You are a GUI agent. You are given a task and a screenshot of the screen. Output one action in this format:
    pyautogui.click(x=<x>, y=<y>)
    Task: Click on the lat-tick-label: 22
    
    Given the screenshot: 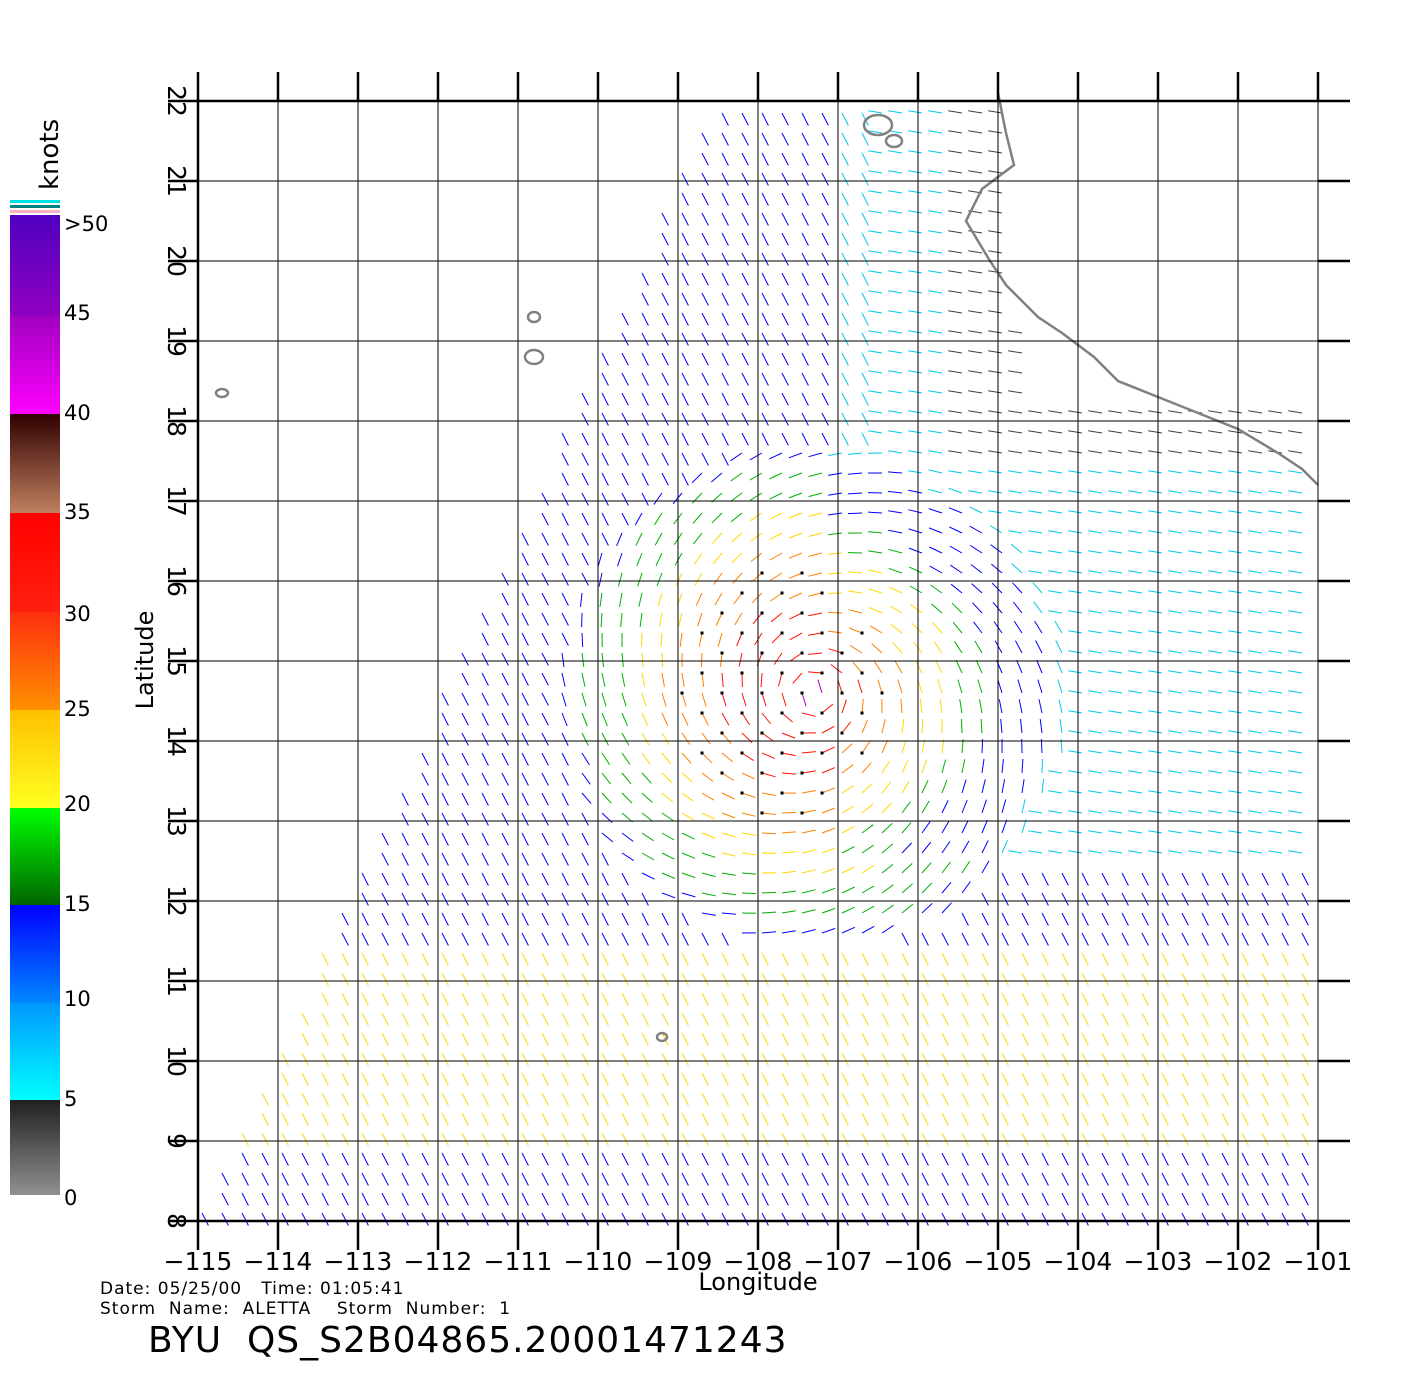 What is the action you would take?
    pyautogui.click(x=176, y=101)
    